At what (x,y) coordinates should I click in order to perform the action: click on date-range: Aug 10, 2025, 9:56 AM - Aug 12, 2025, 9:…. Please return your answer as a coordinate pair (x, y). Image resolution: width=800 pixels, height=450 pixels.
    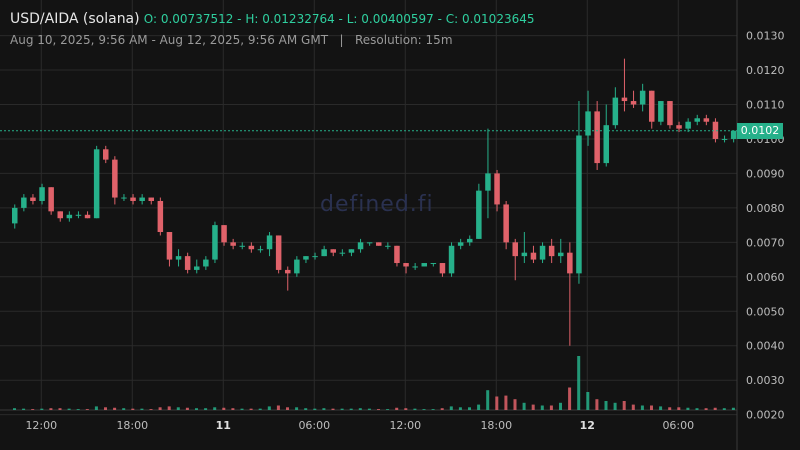
    Looking at the image, I should click on (169, 40).